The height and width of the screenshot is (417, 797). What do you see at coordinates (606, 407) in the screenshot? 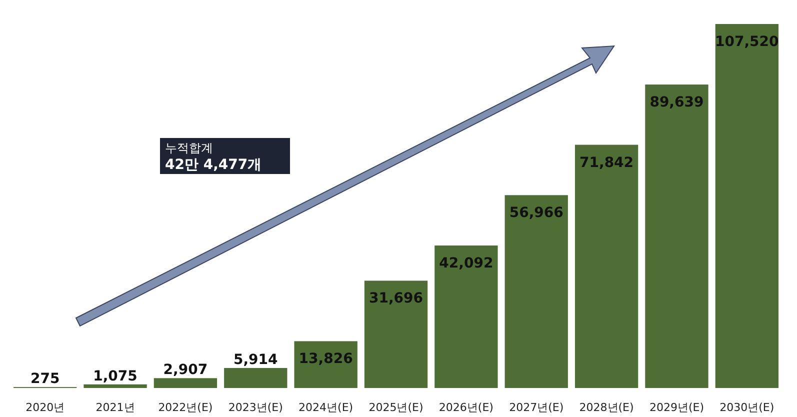
I see `x-tick-label: 2028년(E)` at bounding box center [606, 407].